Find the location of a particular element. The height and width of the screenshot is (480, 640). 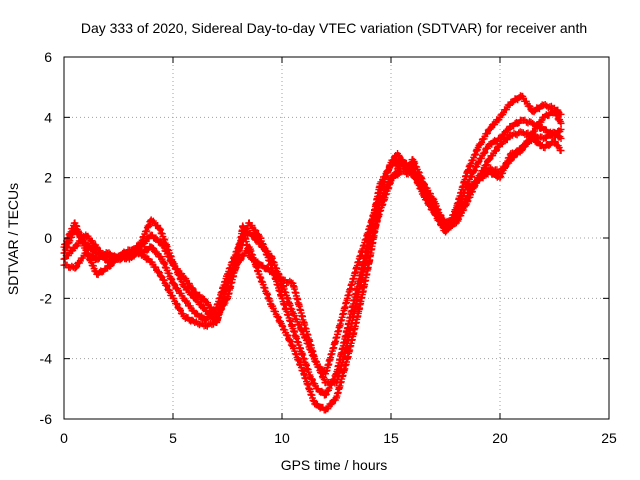

y-tick-label: 0 is located at coordinates (48, 238).